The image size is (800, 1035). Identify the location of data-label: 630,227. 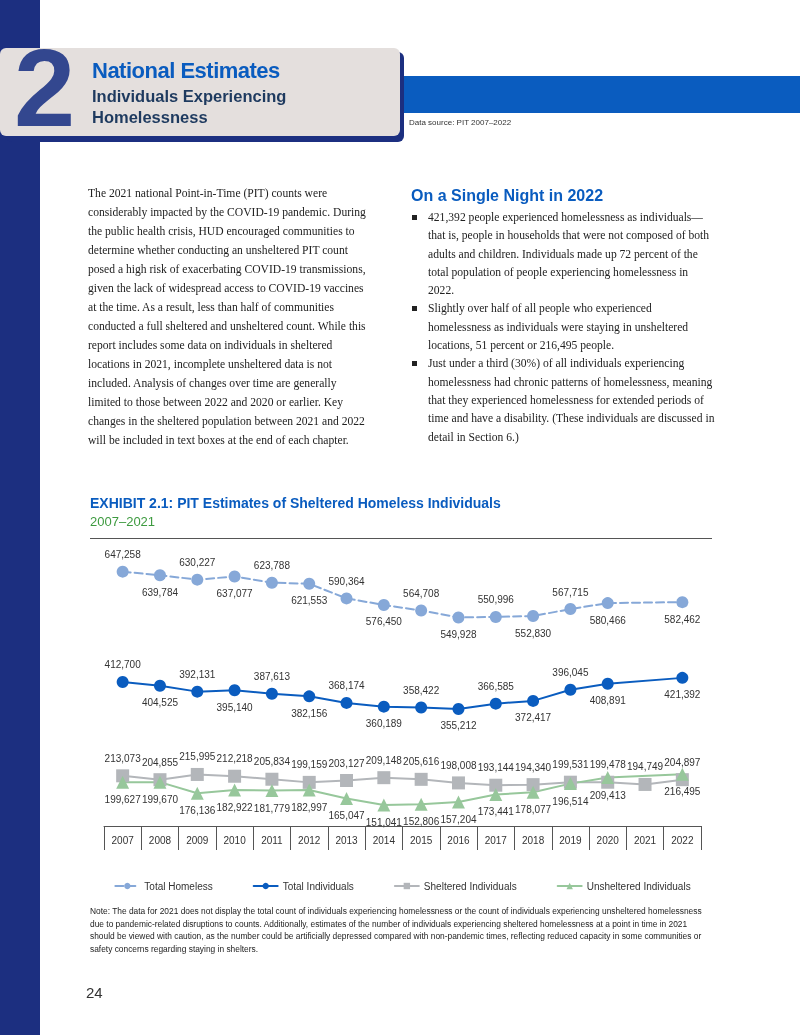
(197, 563).